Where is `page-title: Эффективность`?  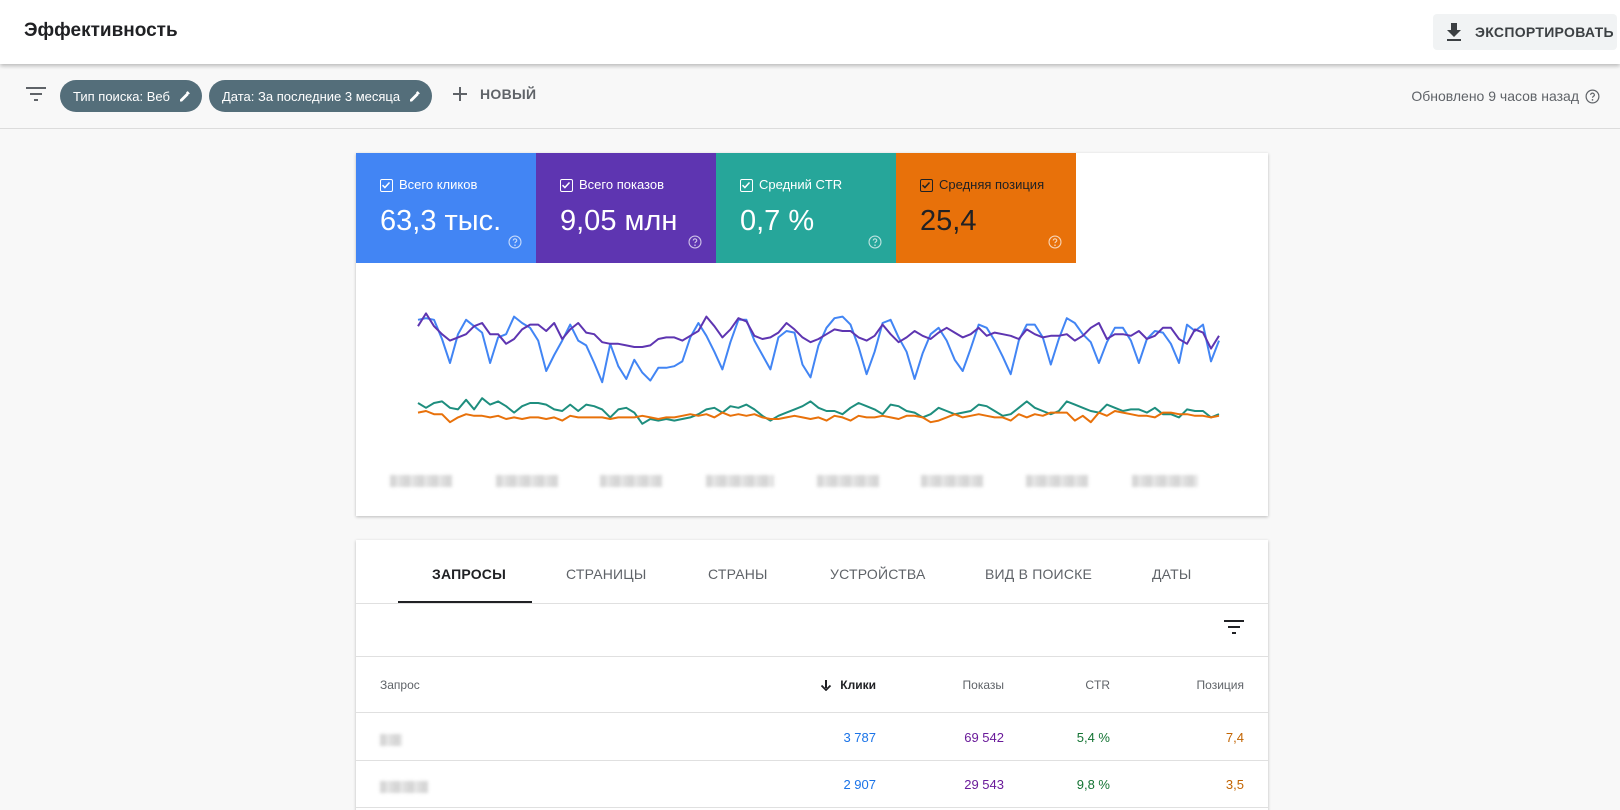 page-title: Эффективность is located at coordinates (101, 30).